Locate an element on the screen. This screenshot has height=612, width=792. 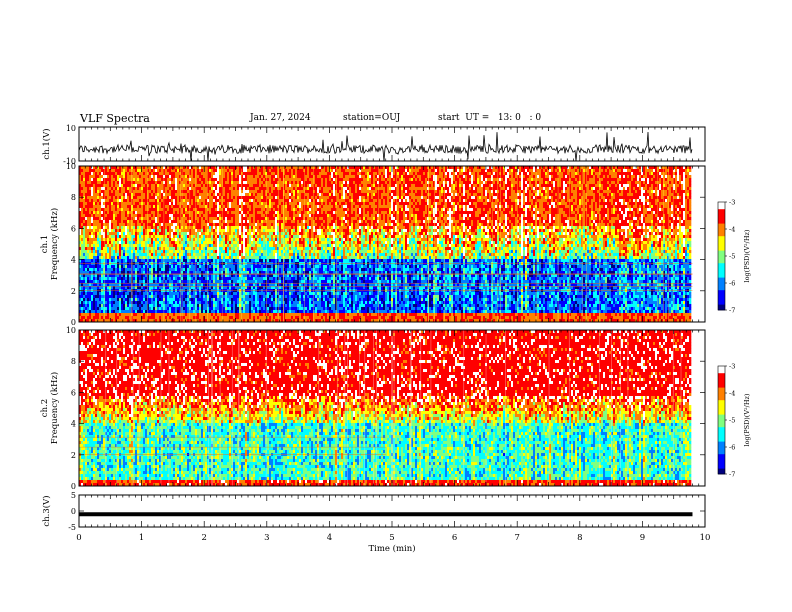
ch1-ytick-6: 6 is located at coordinates (73, 228).